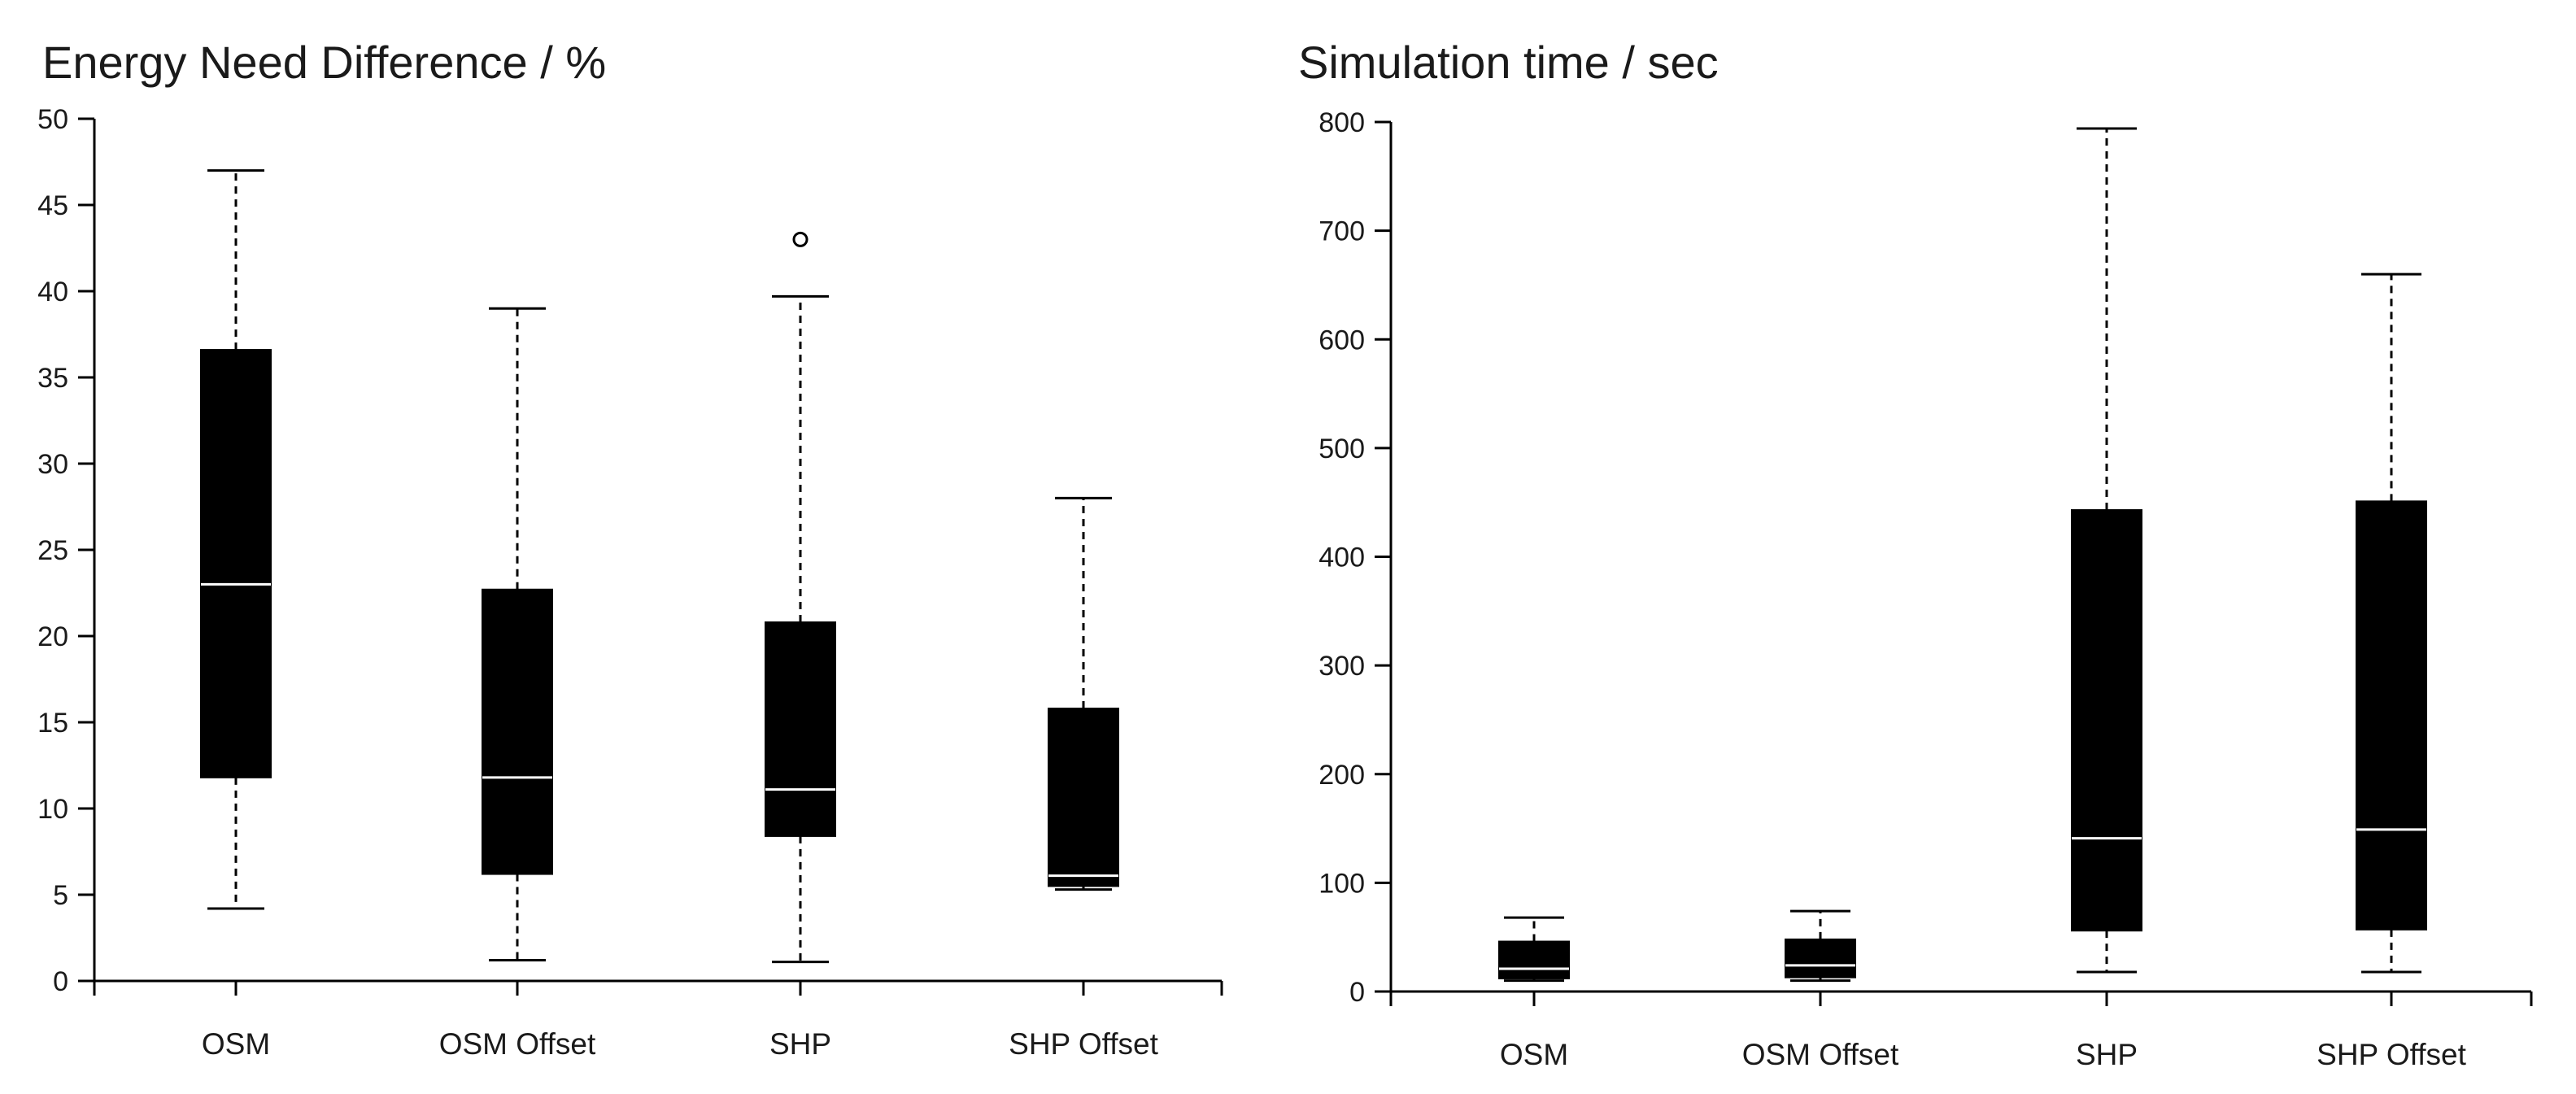 The height and width of the screenshot is (1094, 2576). Describe the element at coordinates (52, 636) in the screenshot. I see `y-tick-label: 20` at that location.